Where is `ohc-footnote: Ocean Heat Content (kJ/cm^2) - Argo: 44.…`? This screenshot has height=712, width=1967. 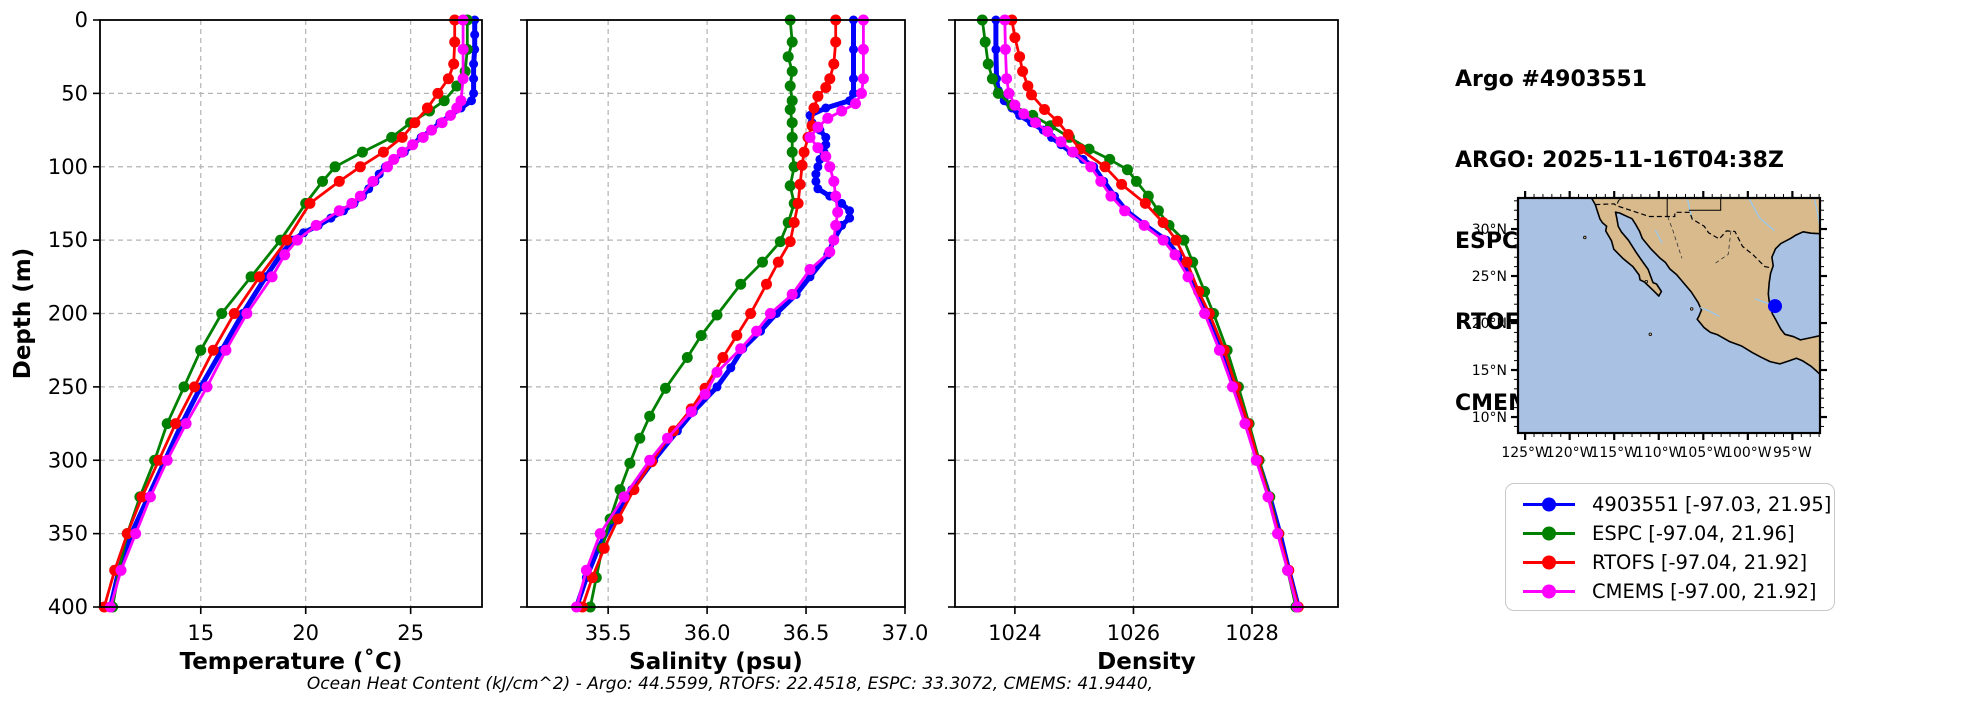
ohc-footnote: Ocean Heat Content (kJ/cm^2) - Argo: 44.… is located at coordinates (730, 684).